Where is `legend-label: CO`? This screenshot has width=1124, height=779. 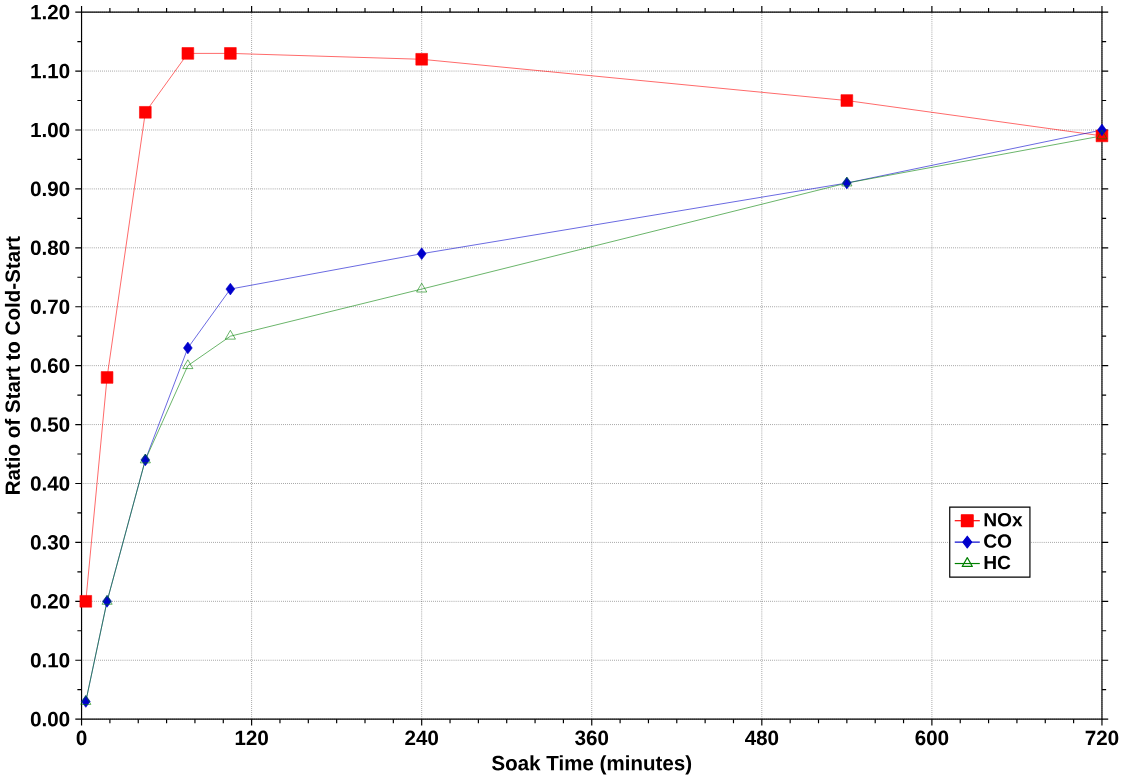
legend-label: CO is located at coordinates (998, 541).